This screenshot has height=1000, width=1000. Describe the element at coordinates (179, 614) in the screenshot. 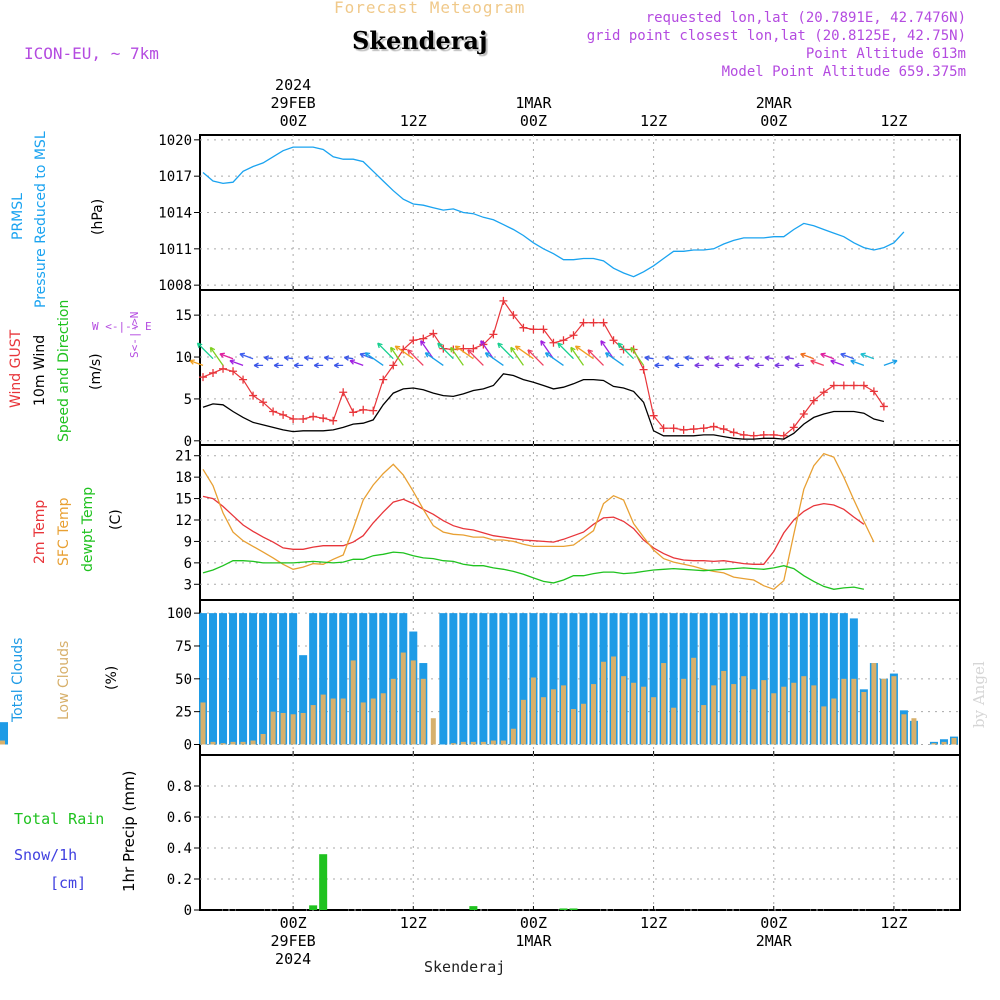

I see `y-tick-label: 100` at that location.